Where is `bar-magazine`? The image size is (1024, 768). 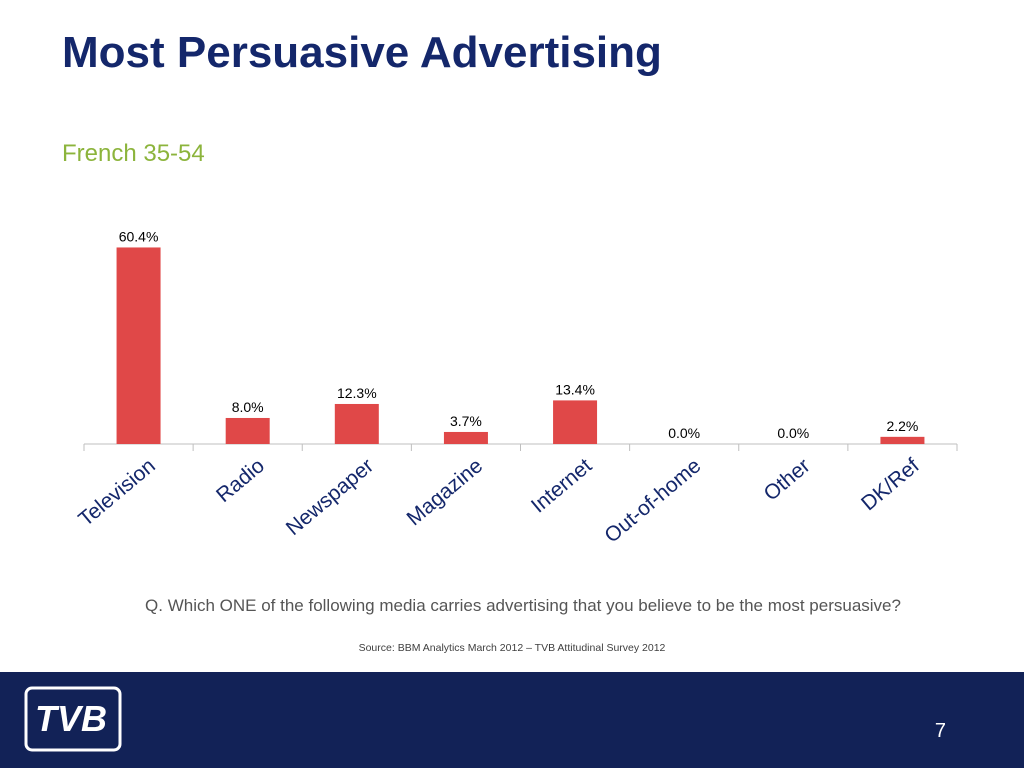 bar-magazine is located at coordinates (465, 437).